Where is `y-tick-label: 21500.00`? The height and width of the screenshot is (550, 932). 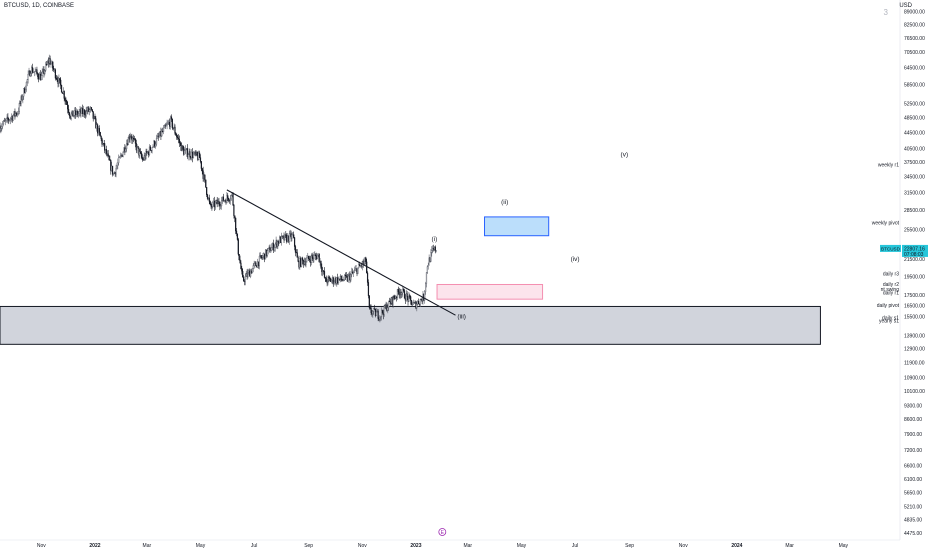 y-tick-label: 21500.00 is located at coordinates (914, 260).